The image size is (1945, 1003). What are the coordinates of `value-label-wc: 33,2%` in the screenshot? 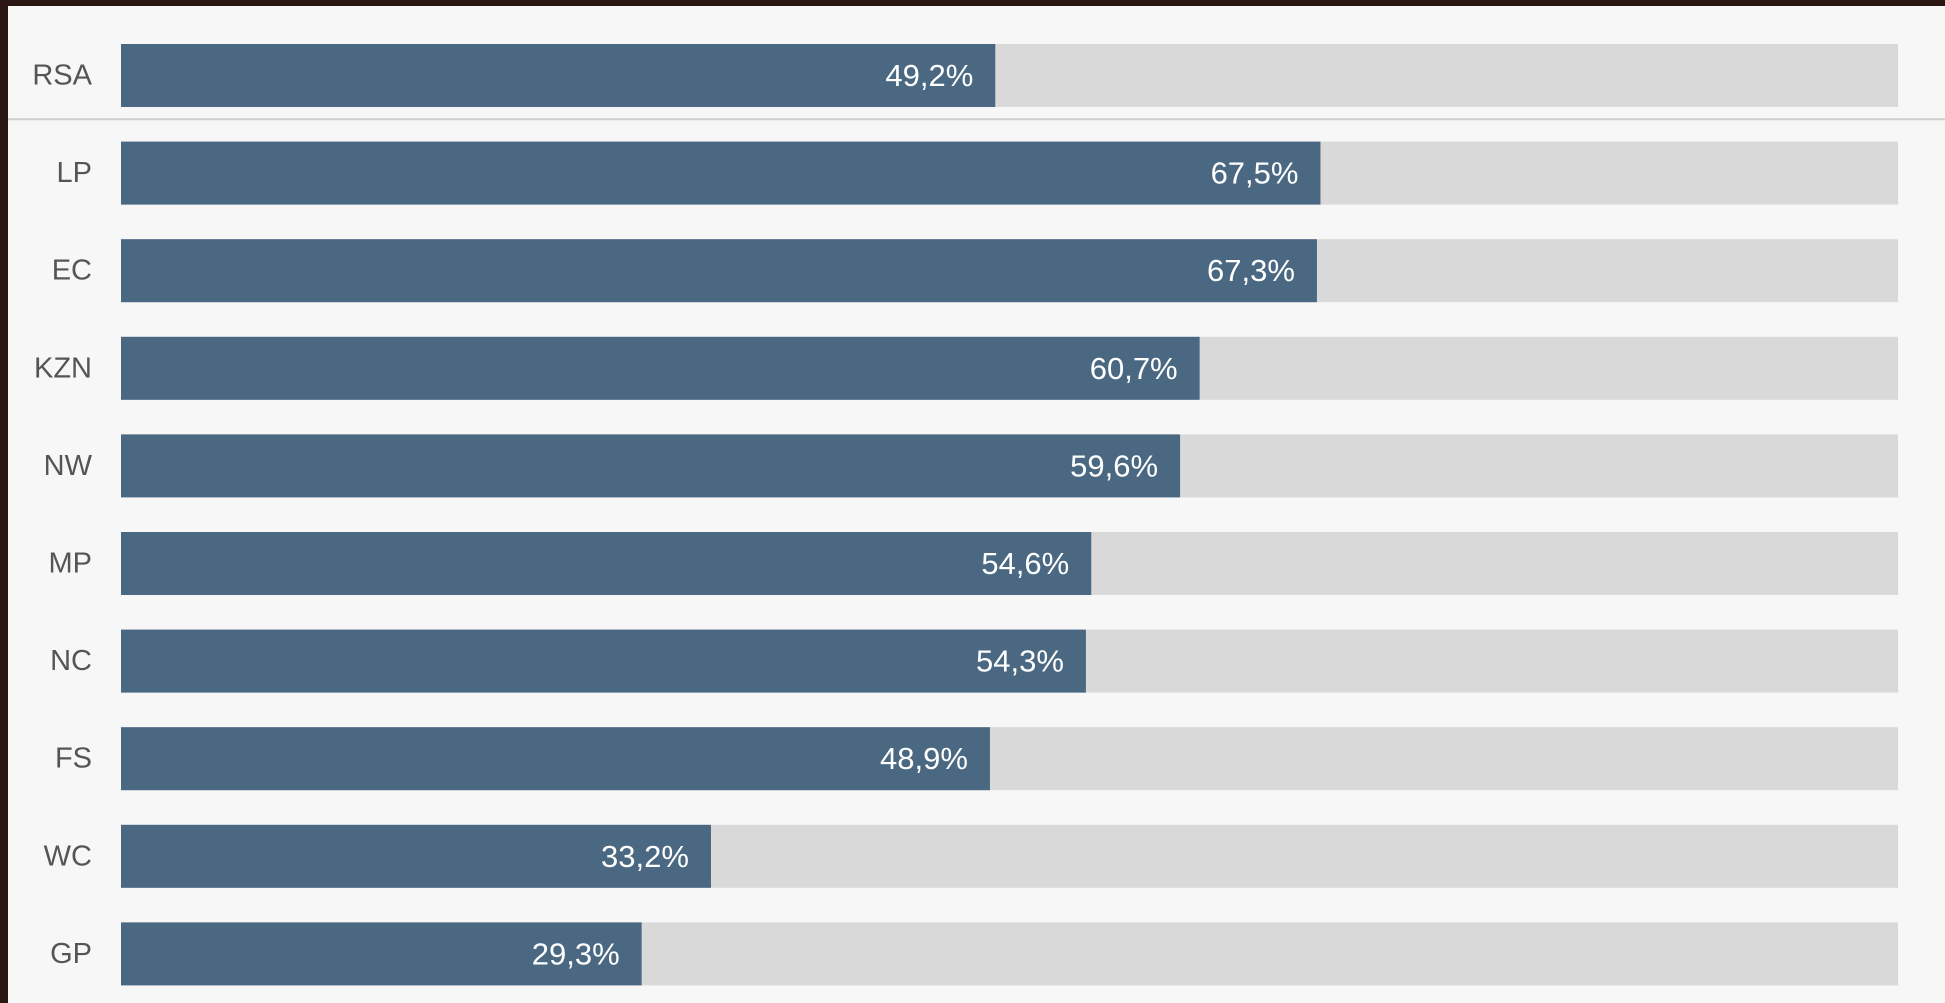 It's located at (645, 856).